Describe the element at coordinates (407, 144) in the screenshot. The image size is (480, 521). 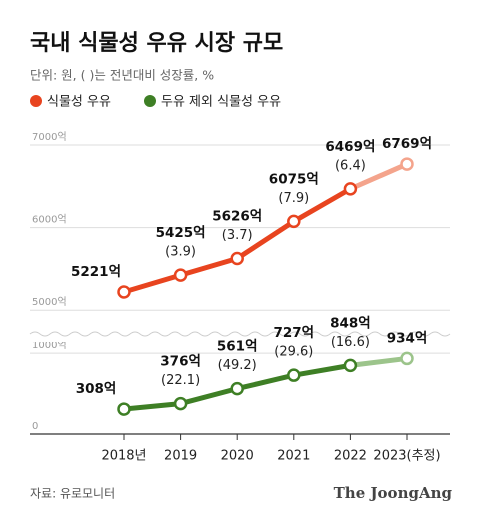
I see `value-label: 6769억` at that location.